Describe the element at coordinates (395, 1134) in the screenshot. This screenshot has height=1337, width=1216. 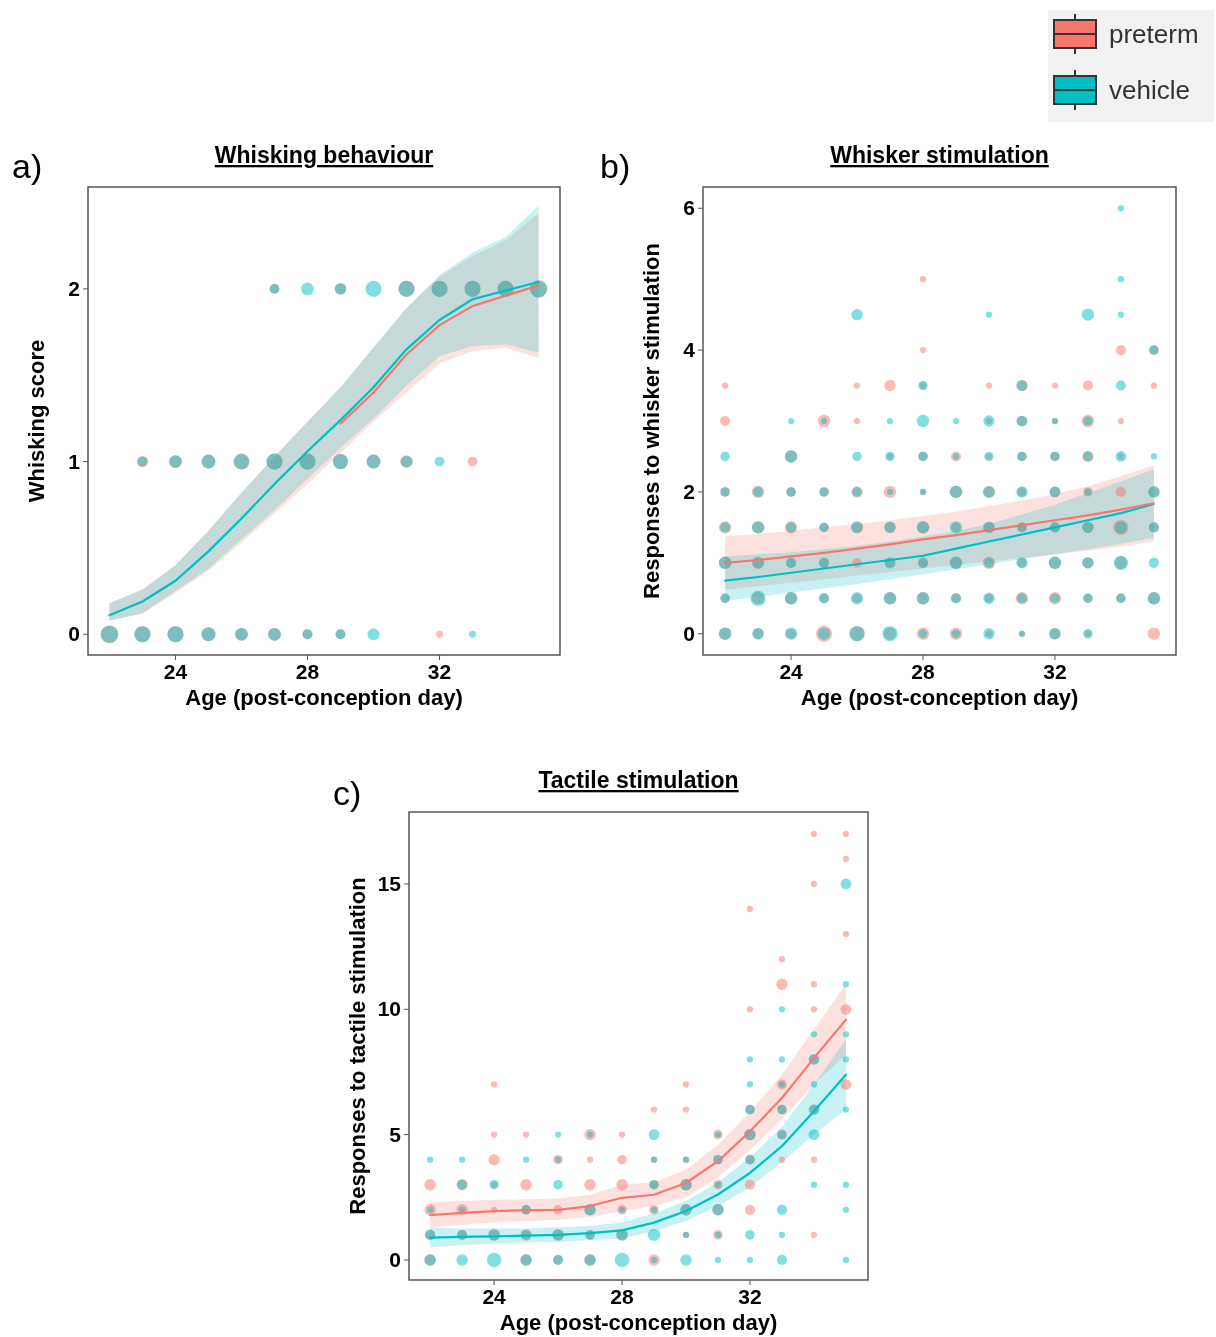
I see `y-tick-label: 5` at that location.